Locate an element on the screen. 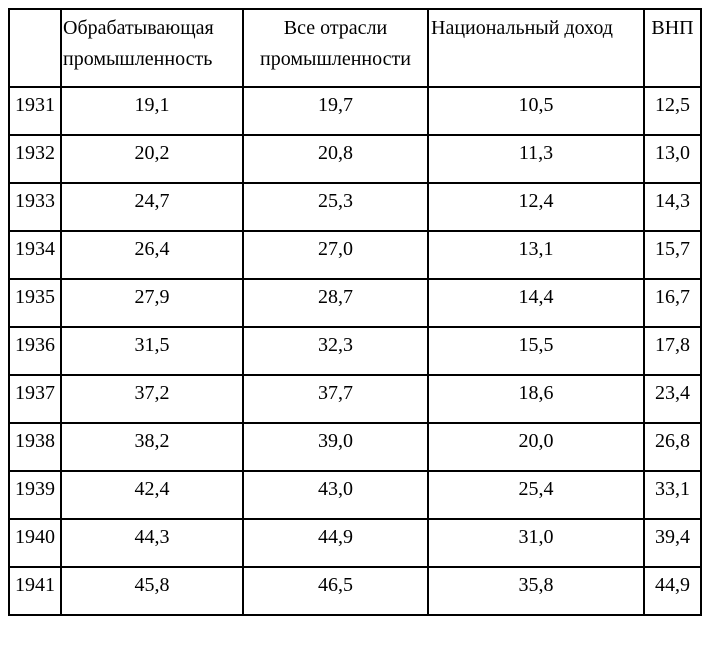  value-cell-national-income: 12,4 is located at coordinates (536, 207).